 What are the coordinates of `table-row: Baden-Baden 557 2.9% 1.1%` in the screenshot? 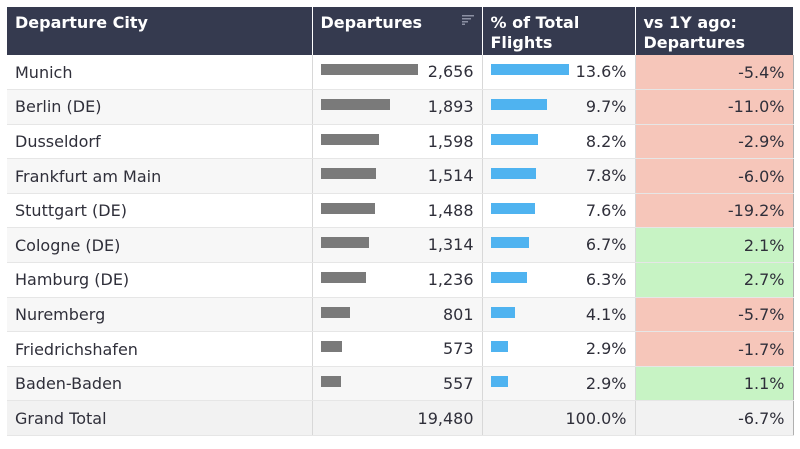 It's located at (400, 384).